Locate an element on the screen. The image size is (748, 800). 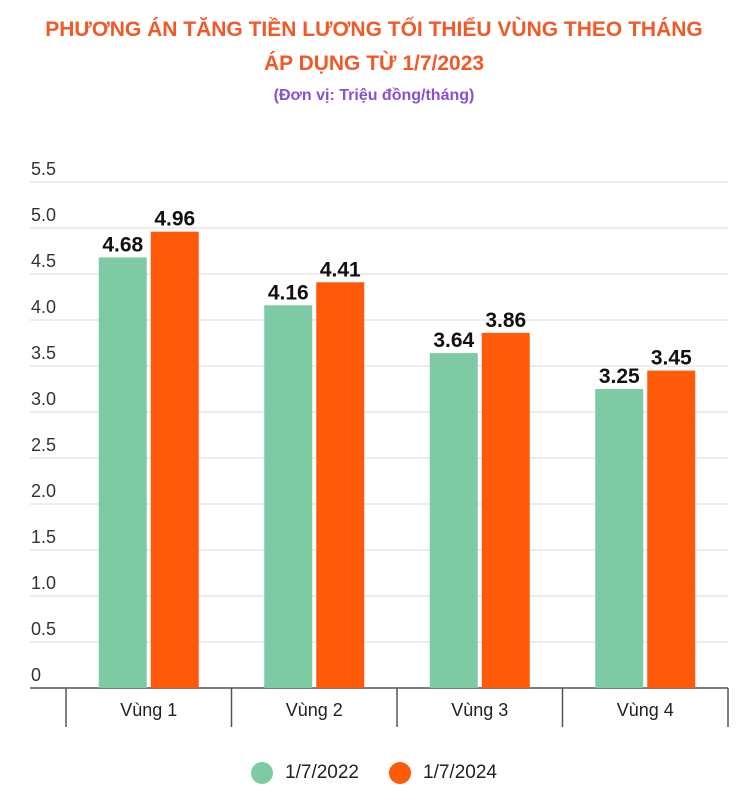
chart-subtitle: (Đơn vị: Triệu đồng/tháng) is located at coordinates (374, 95).